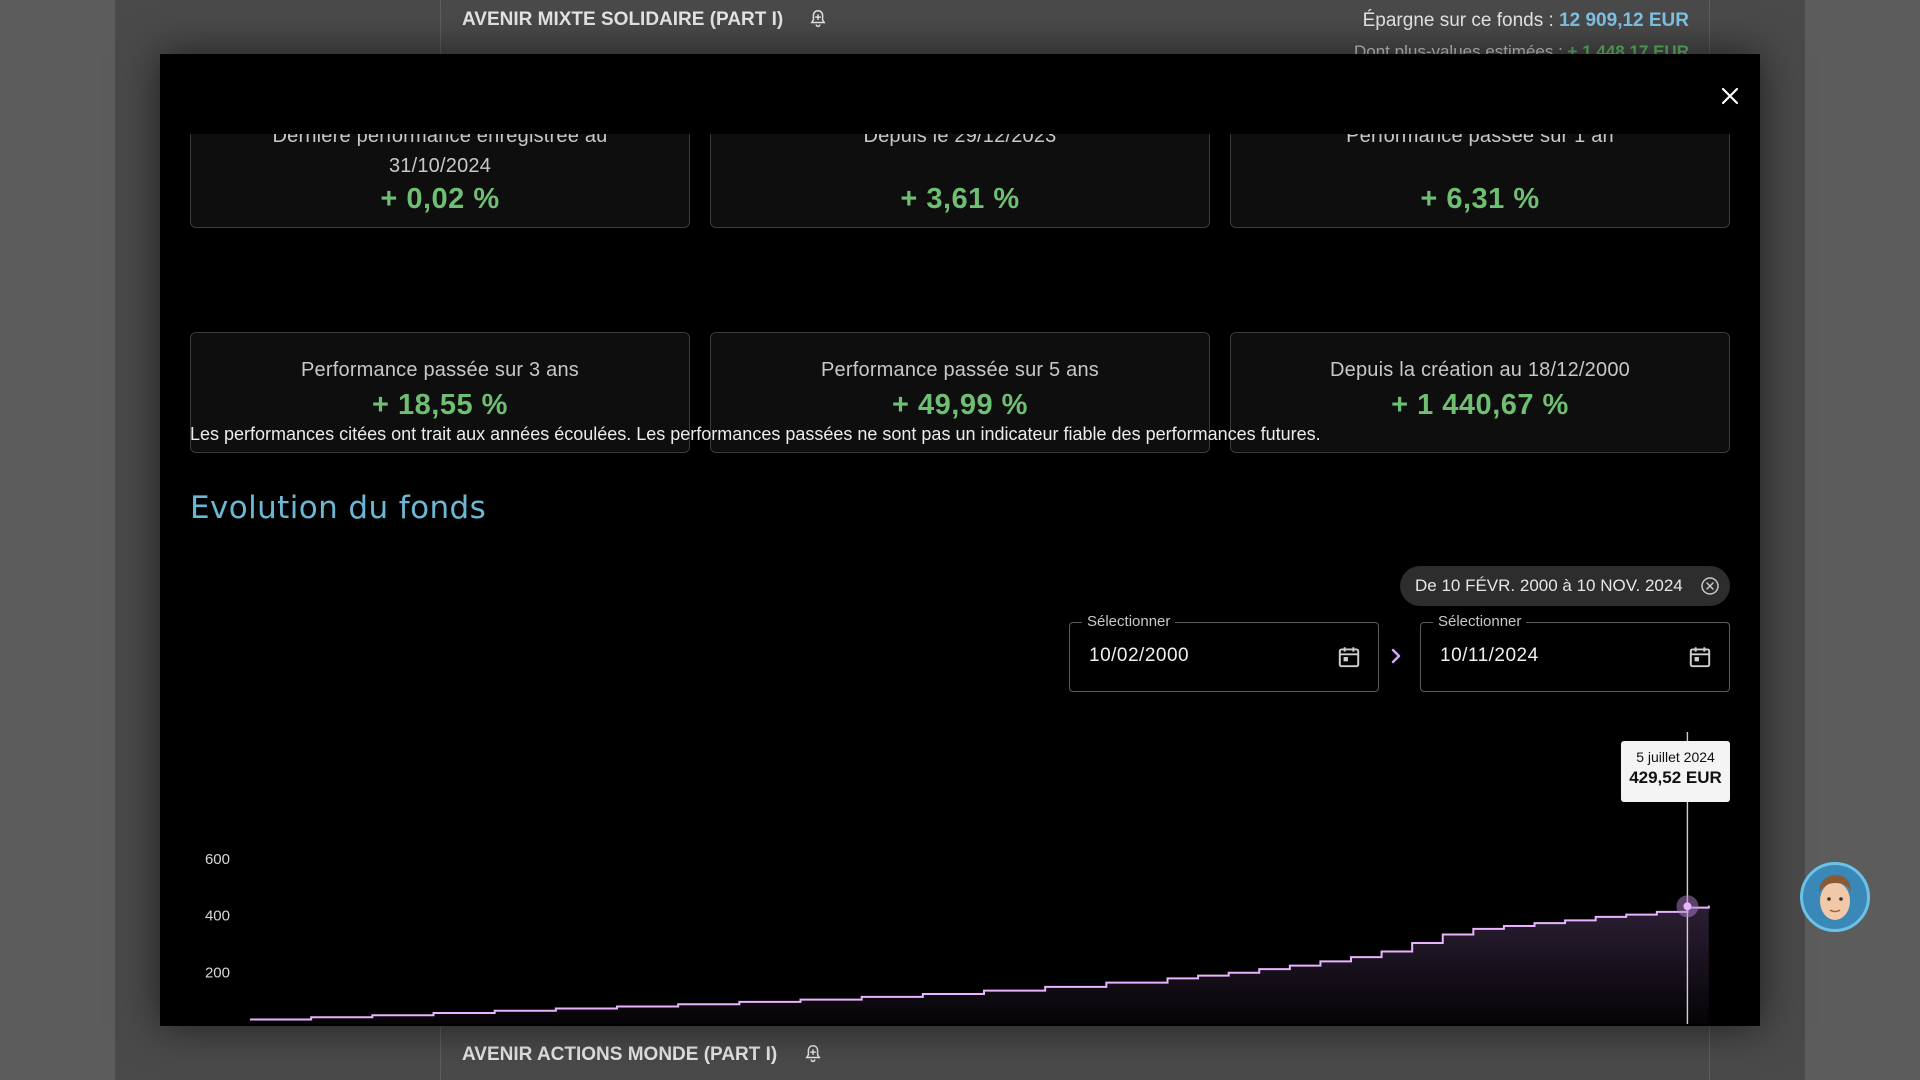 The width and height of the screenshot is (1920, 1080). I want to click on y-tick-label: 600, so click(217, 859).